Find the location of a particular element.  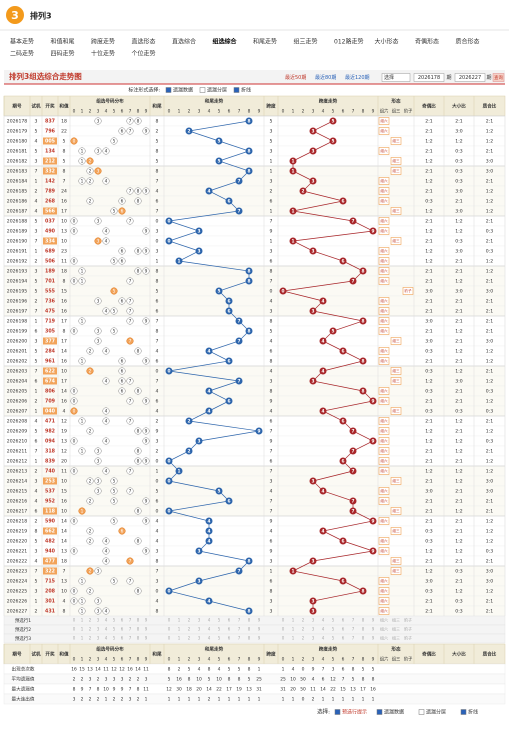

nav-link: 二码走势 is located at coordinates (22, 54).